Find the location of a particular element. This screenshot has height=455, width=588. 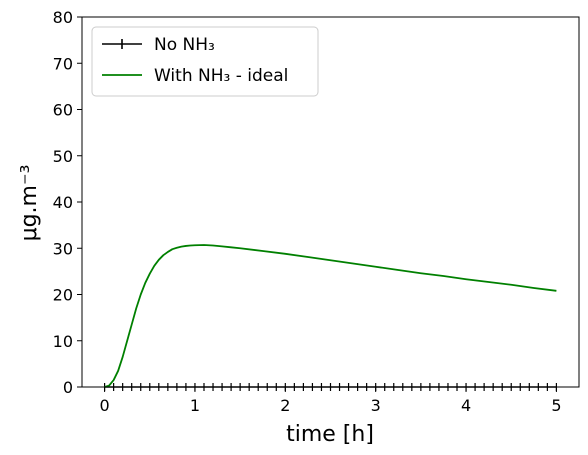

x-tick-label: 4 is located at coordinates (466, 405).